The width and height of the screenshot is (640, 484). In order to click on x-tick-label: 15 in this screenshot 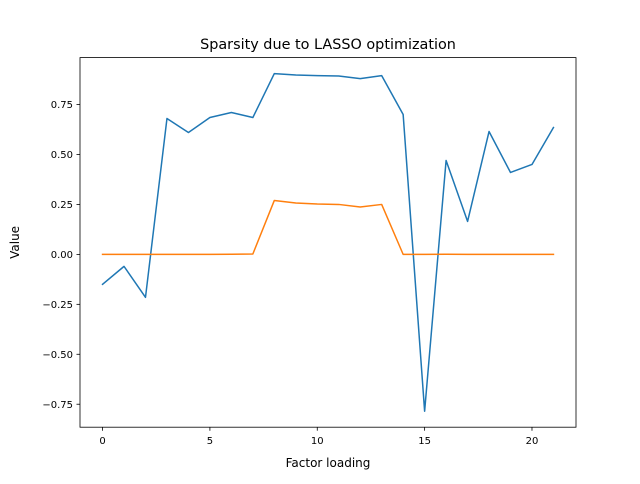, I will do `click(424, 441)`.